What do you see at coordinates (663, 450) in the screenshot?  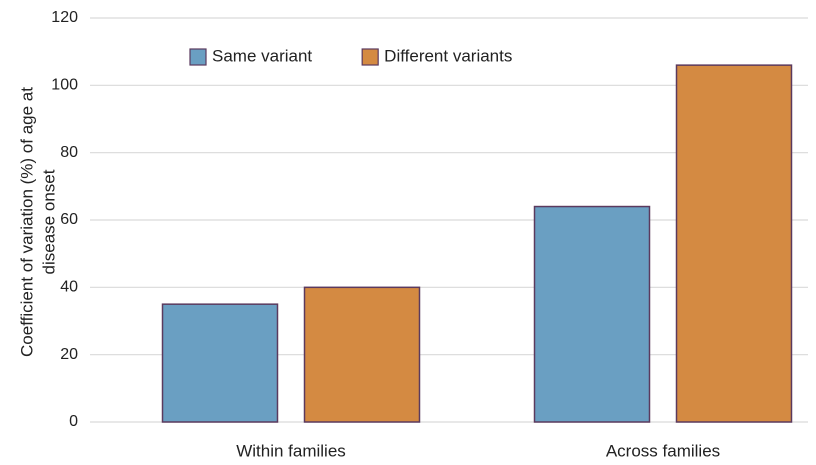 I see `x-tick-label: Across families` at bounding box center [663, 450].